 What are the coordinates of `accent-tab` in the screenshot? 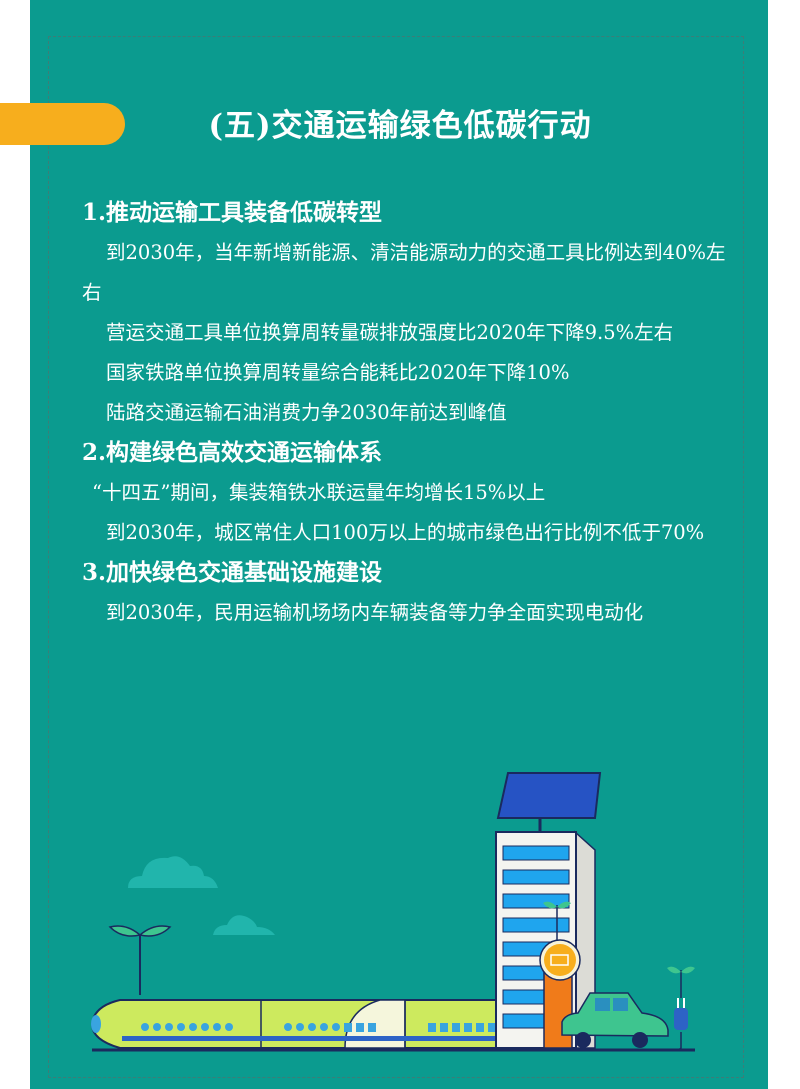 It's located at (62, 124).